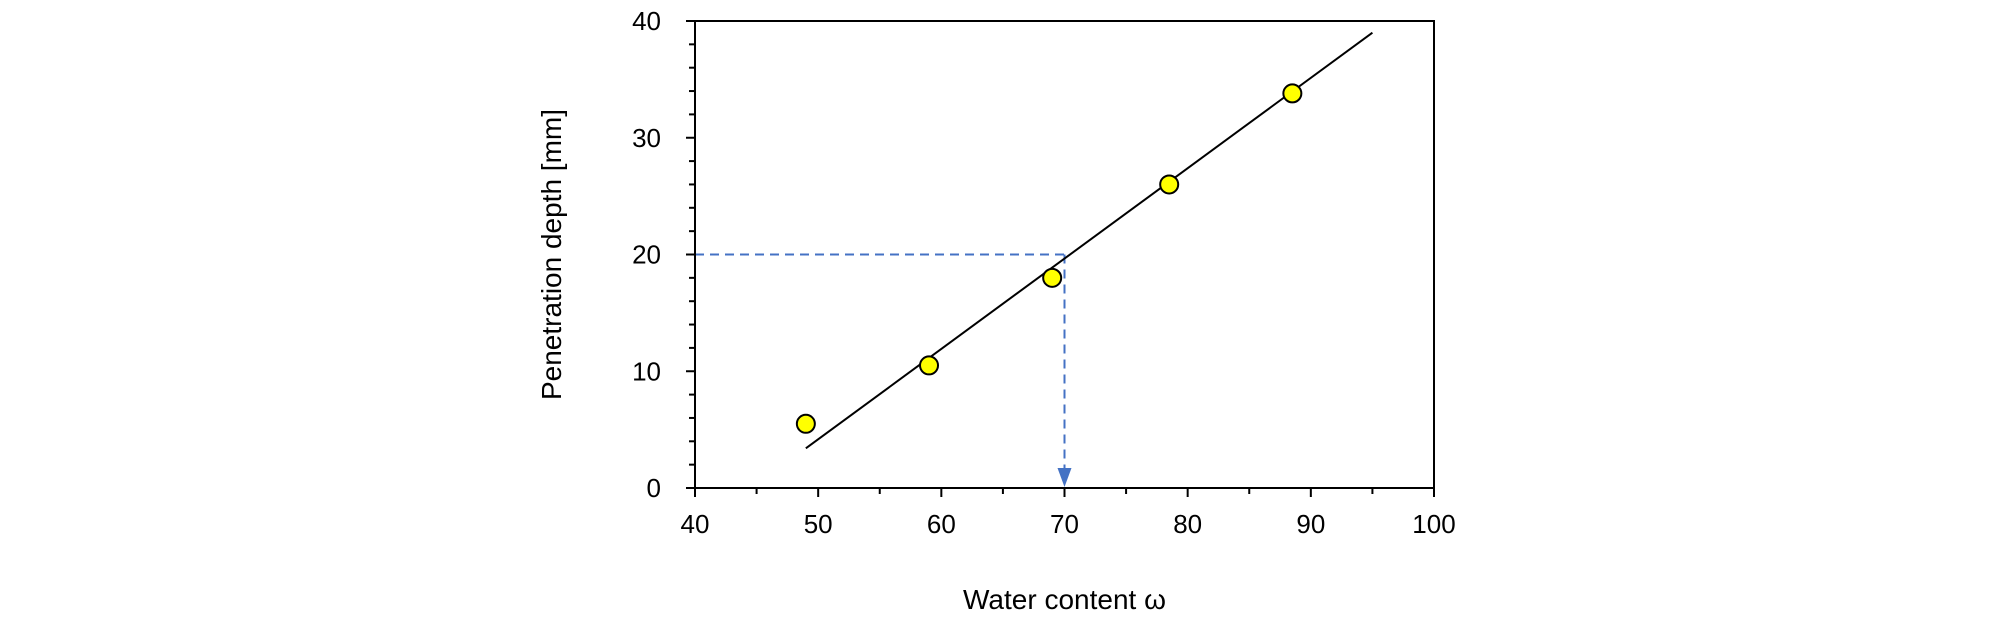 The width and height of the screenshot is (2008, 620). What do you see at coordinates (1064, 477) in the screenshot?
I see `reference-arrow-icon` at bounding box center [1064, 477].